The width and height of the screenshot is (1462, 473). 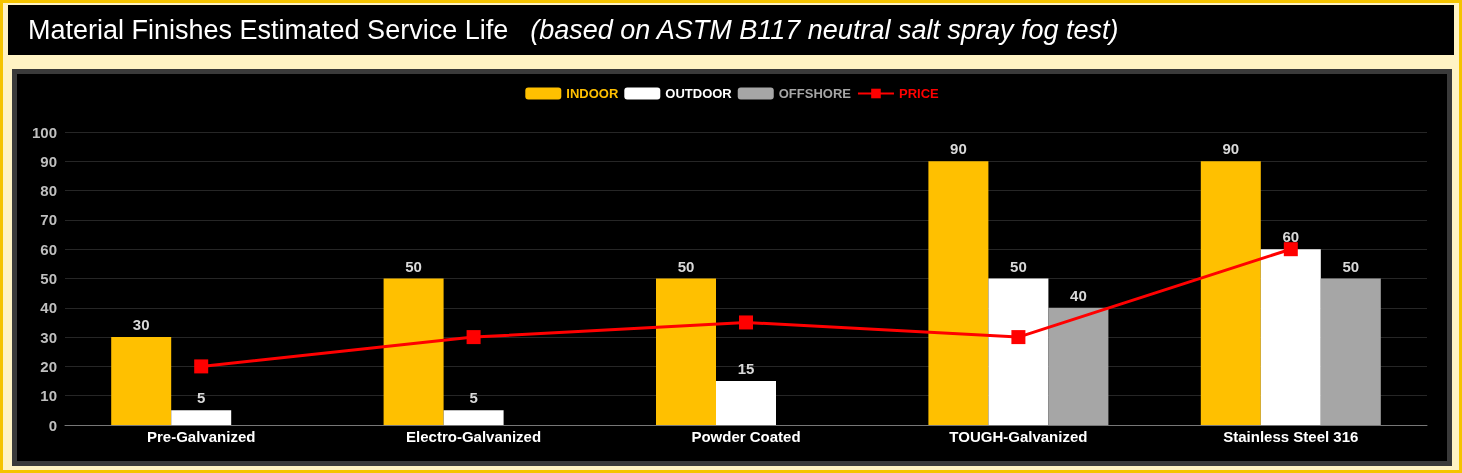 What do you see at coordinates (52, 425) in the screenshot?
I see `y-tick-label: 0` at bounding box center [52, 425].